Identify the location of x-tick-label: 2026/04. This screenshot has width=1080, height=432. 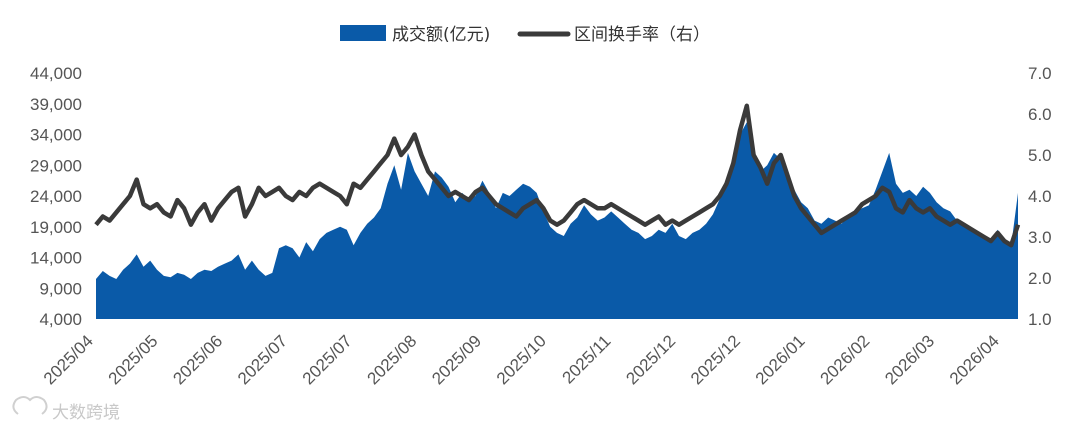
(974, 359).